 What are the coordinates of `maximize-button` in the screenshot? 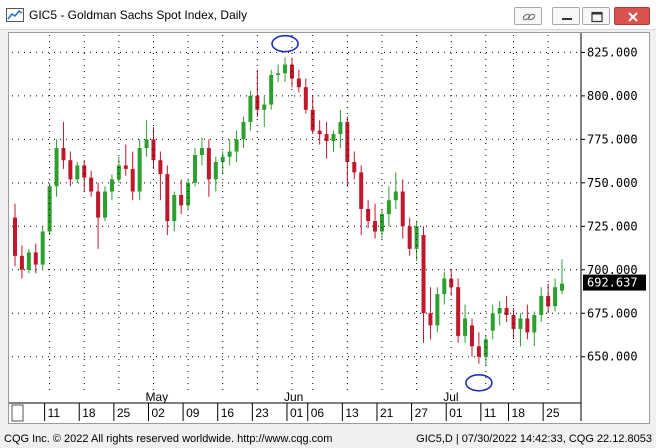 It's located at (596, 16).